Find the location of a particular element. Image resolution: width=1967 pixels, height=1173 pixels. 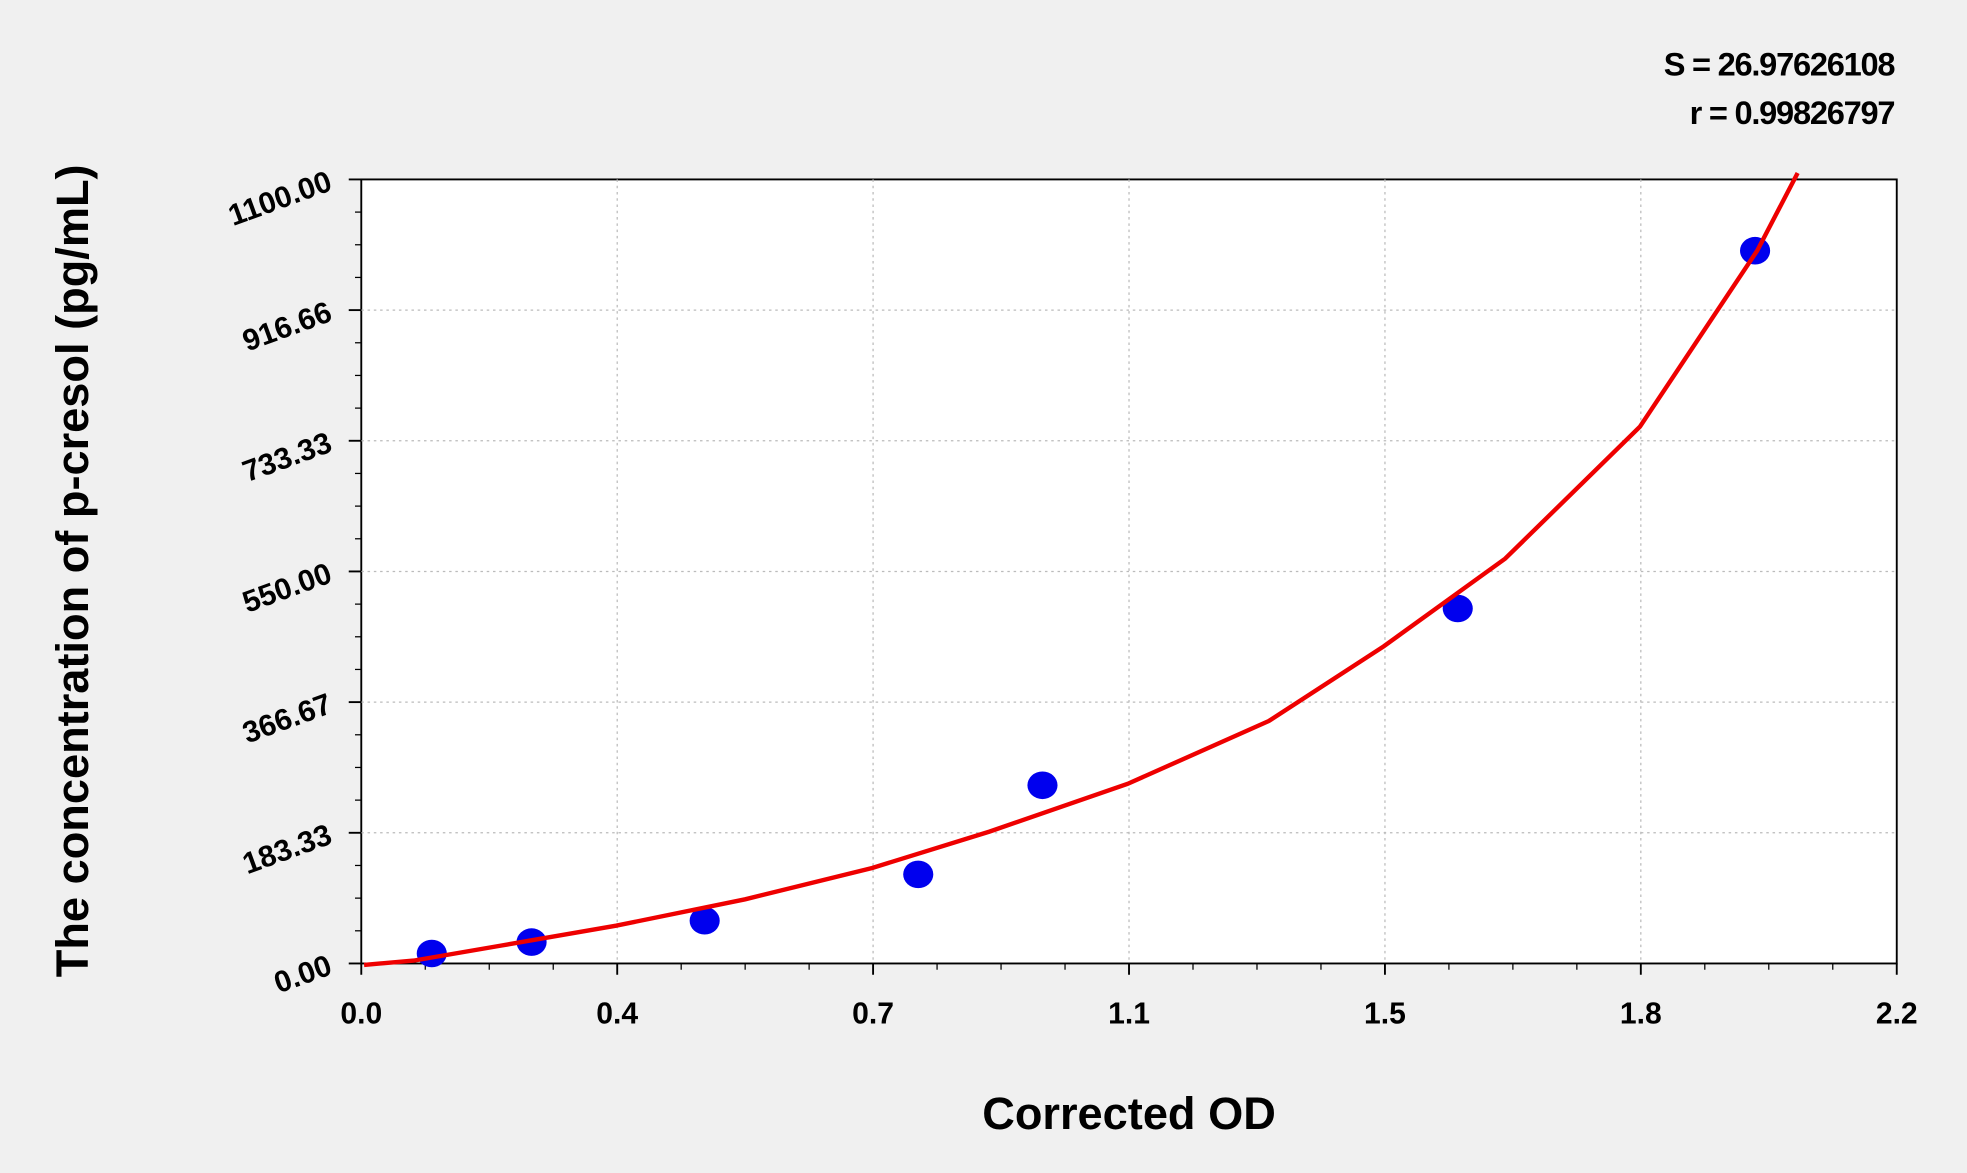

x-tick-label: 0.7 is located at coordinates (873, 1014).